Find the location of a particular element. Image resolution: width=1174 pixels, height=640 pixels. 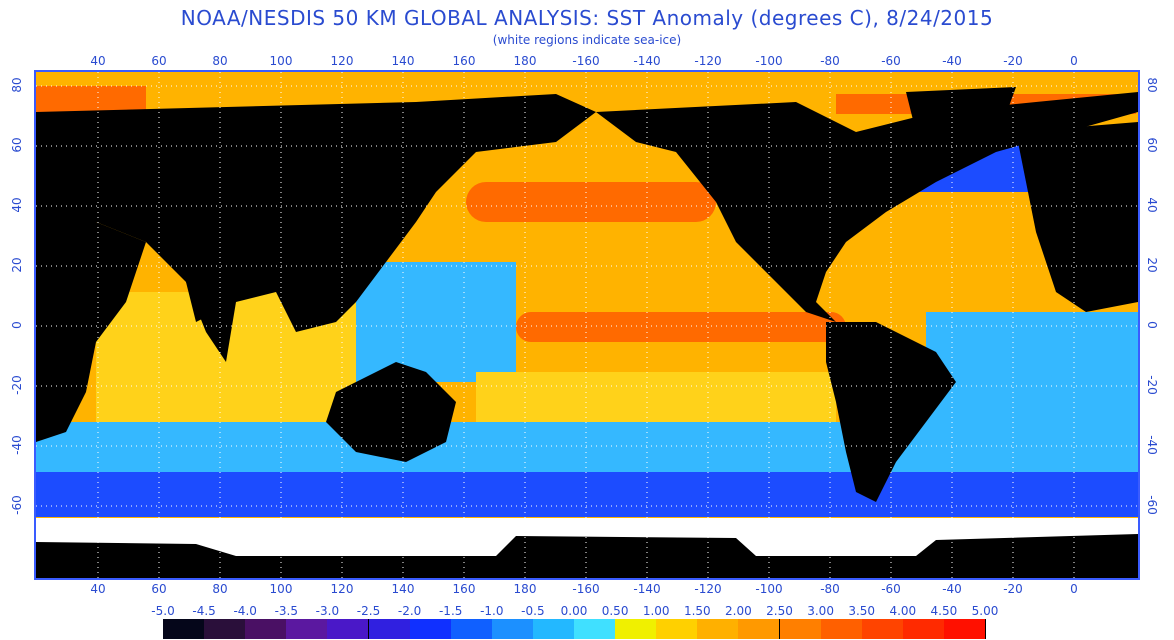

southern-ocean-cold-band is located at coordinates (587, 494).